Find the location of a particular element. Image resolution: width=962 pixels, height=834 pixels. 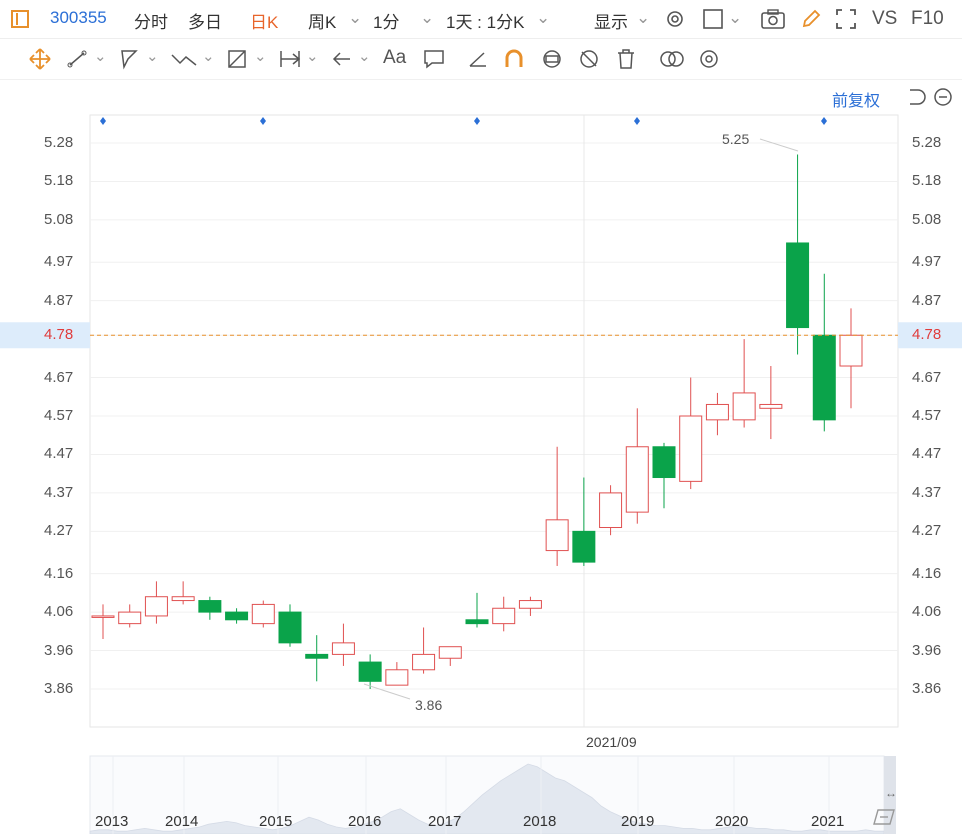

pencil-icon is located at coordinates (811, 21).